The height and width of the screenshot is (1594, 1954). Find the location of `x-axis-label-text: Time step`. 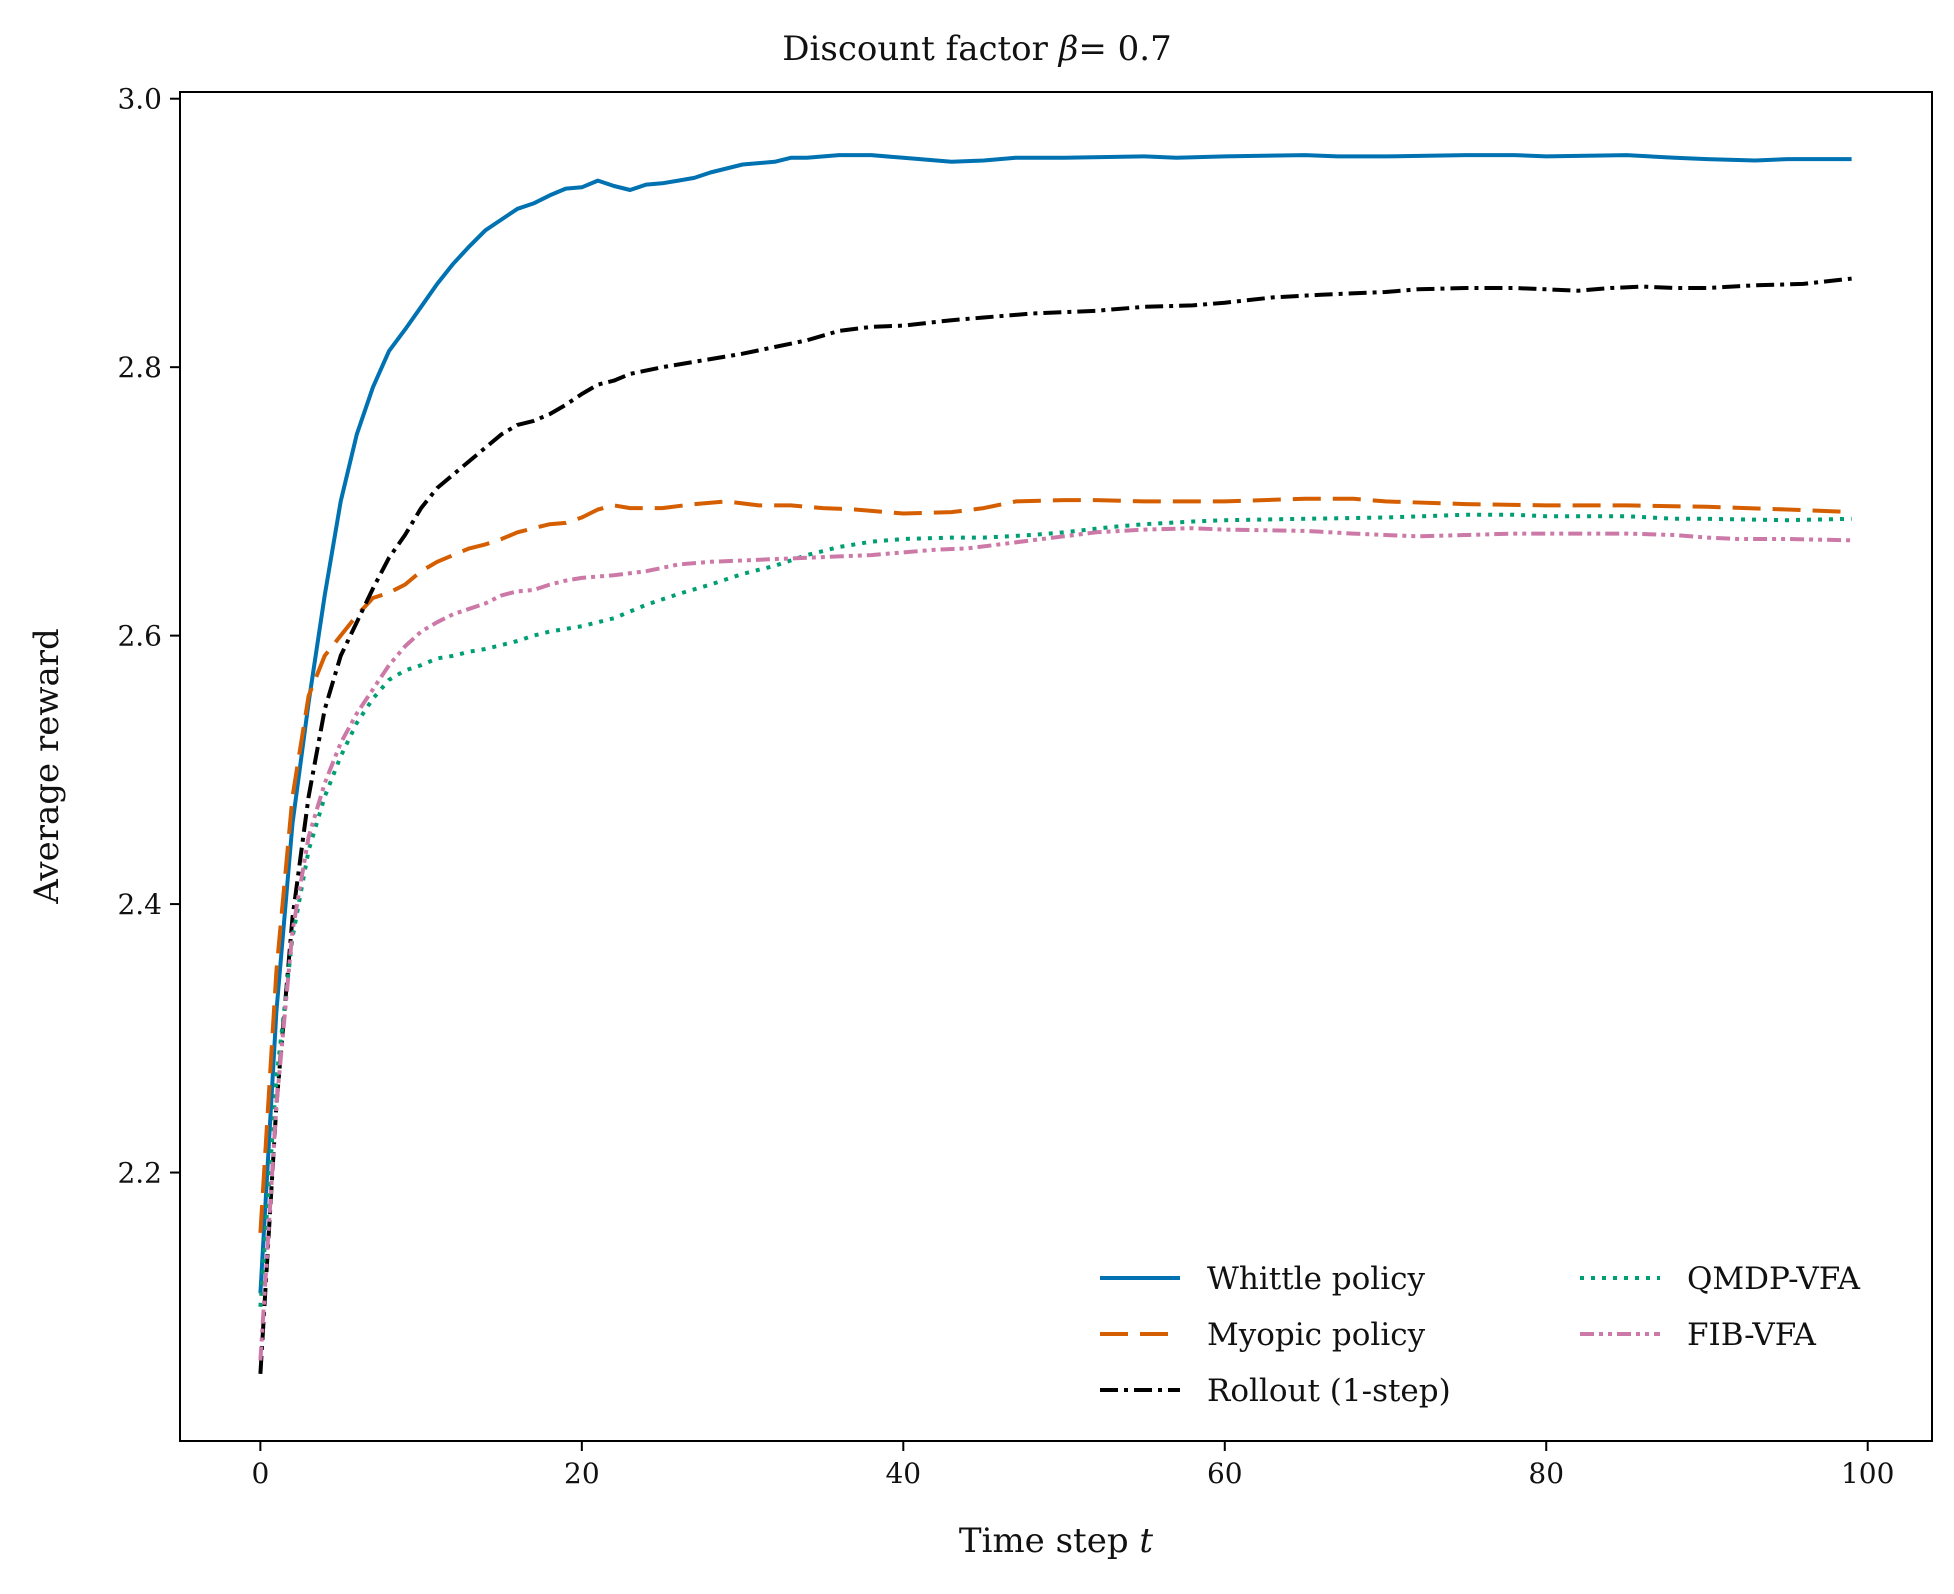

x-axis-label-text: Time step is located at coordinates (1049, 1541).